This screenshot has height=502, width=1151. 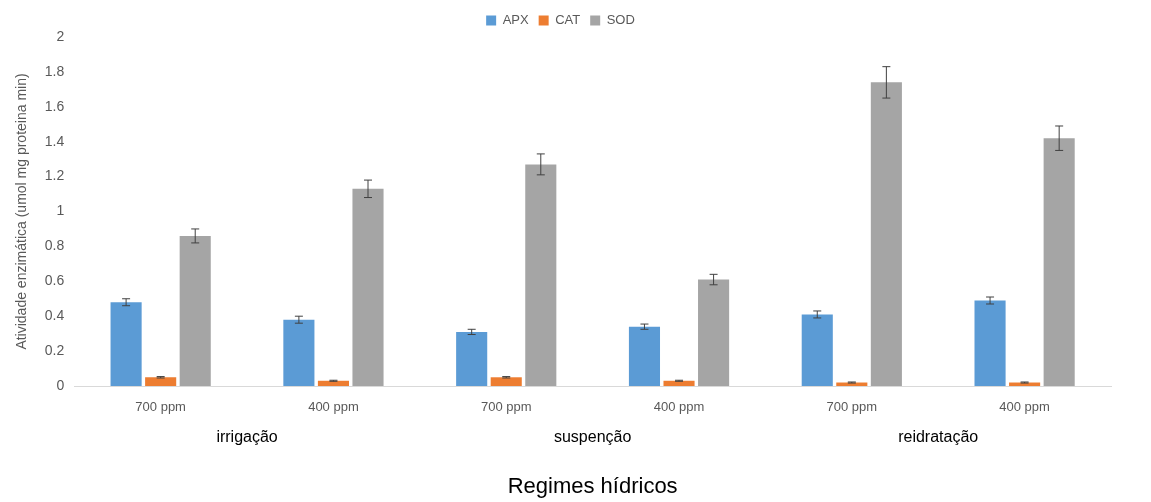 What do you see at coordinates (938, 437) in the screenshot?
I see `text: reidratação` at bounding box center [938, 437].